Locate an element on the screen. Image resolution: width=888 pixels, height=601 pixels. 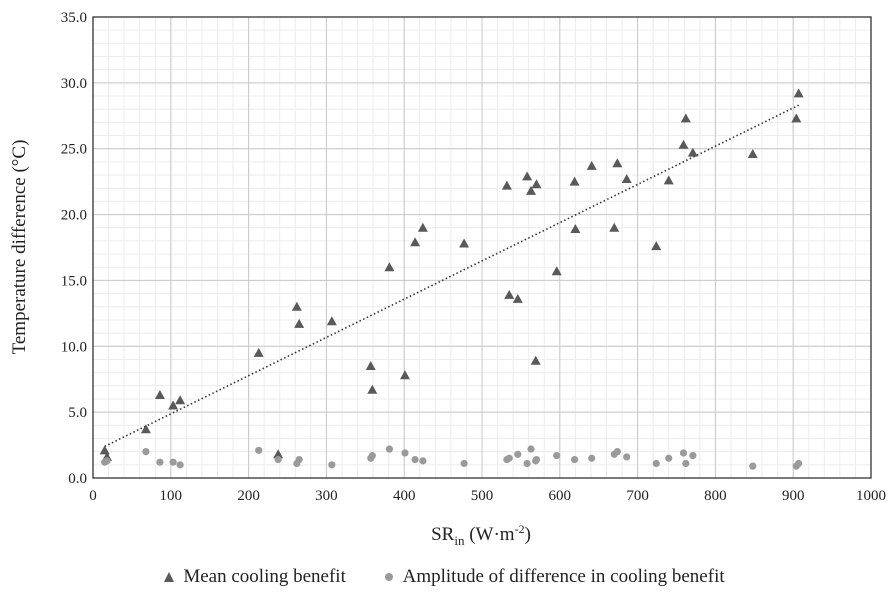
x-axis-title: SRin (W·m-2) is located at coordinates (481, 535).